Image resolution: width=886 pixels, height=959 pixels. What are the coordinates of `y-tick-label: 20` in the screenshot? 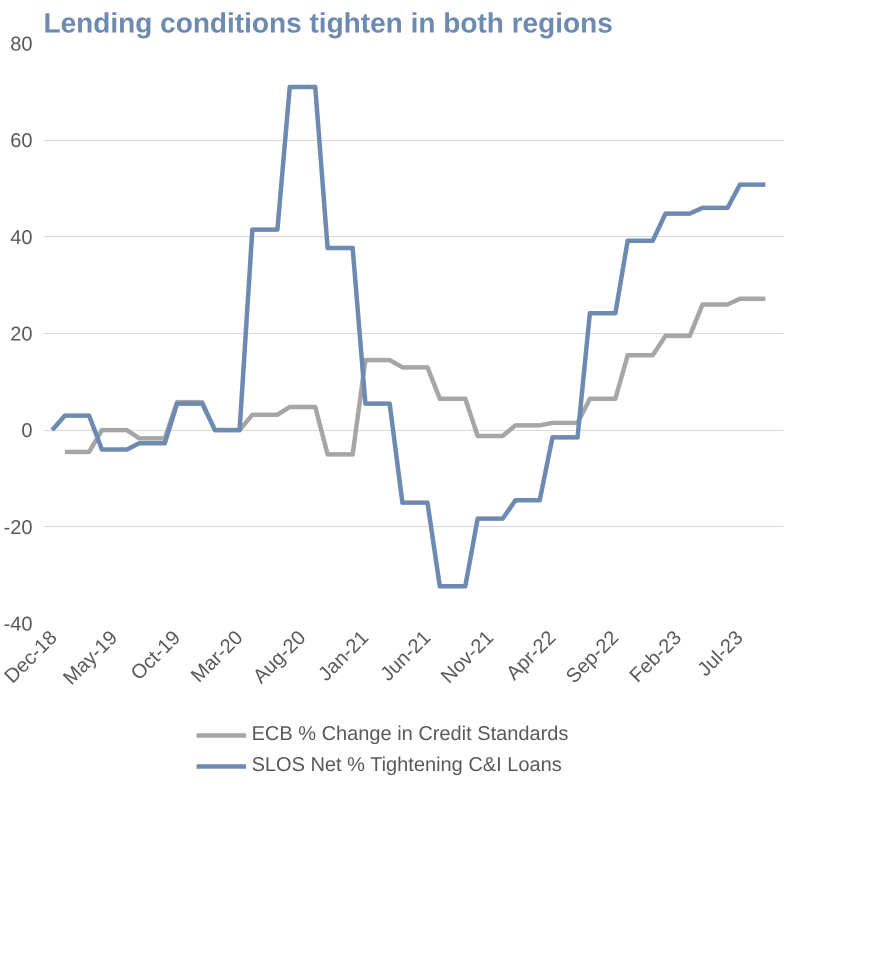 It's located at (21, 335).